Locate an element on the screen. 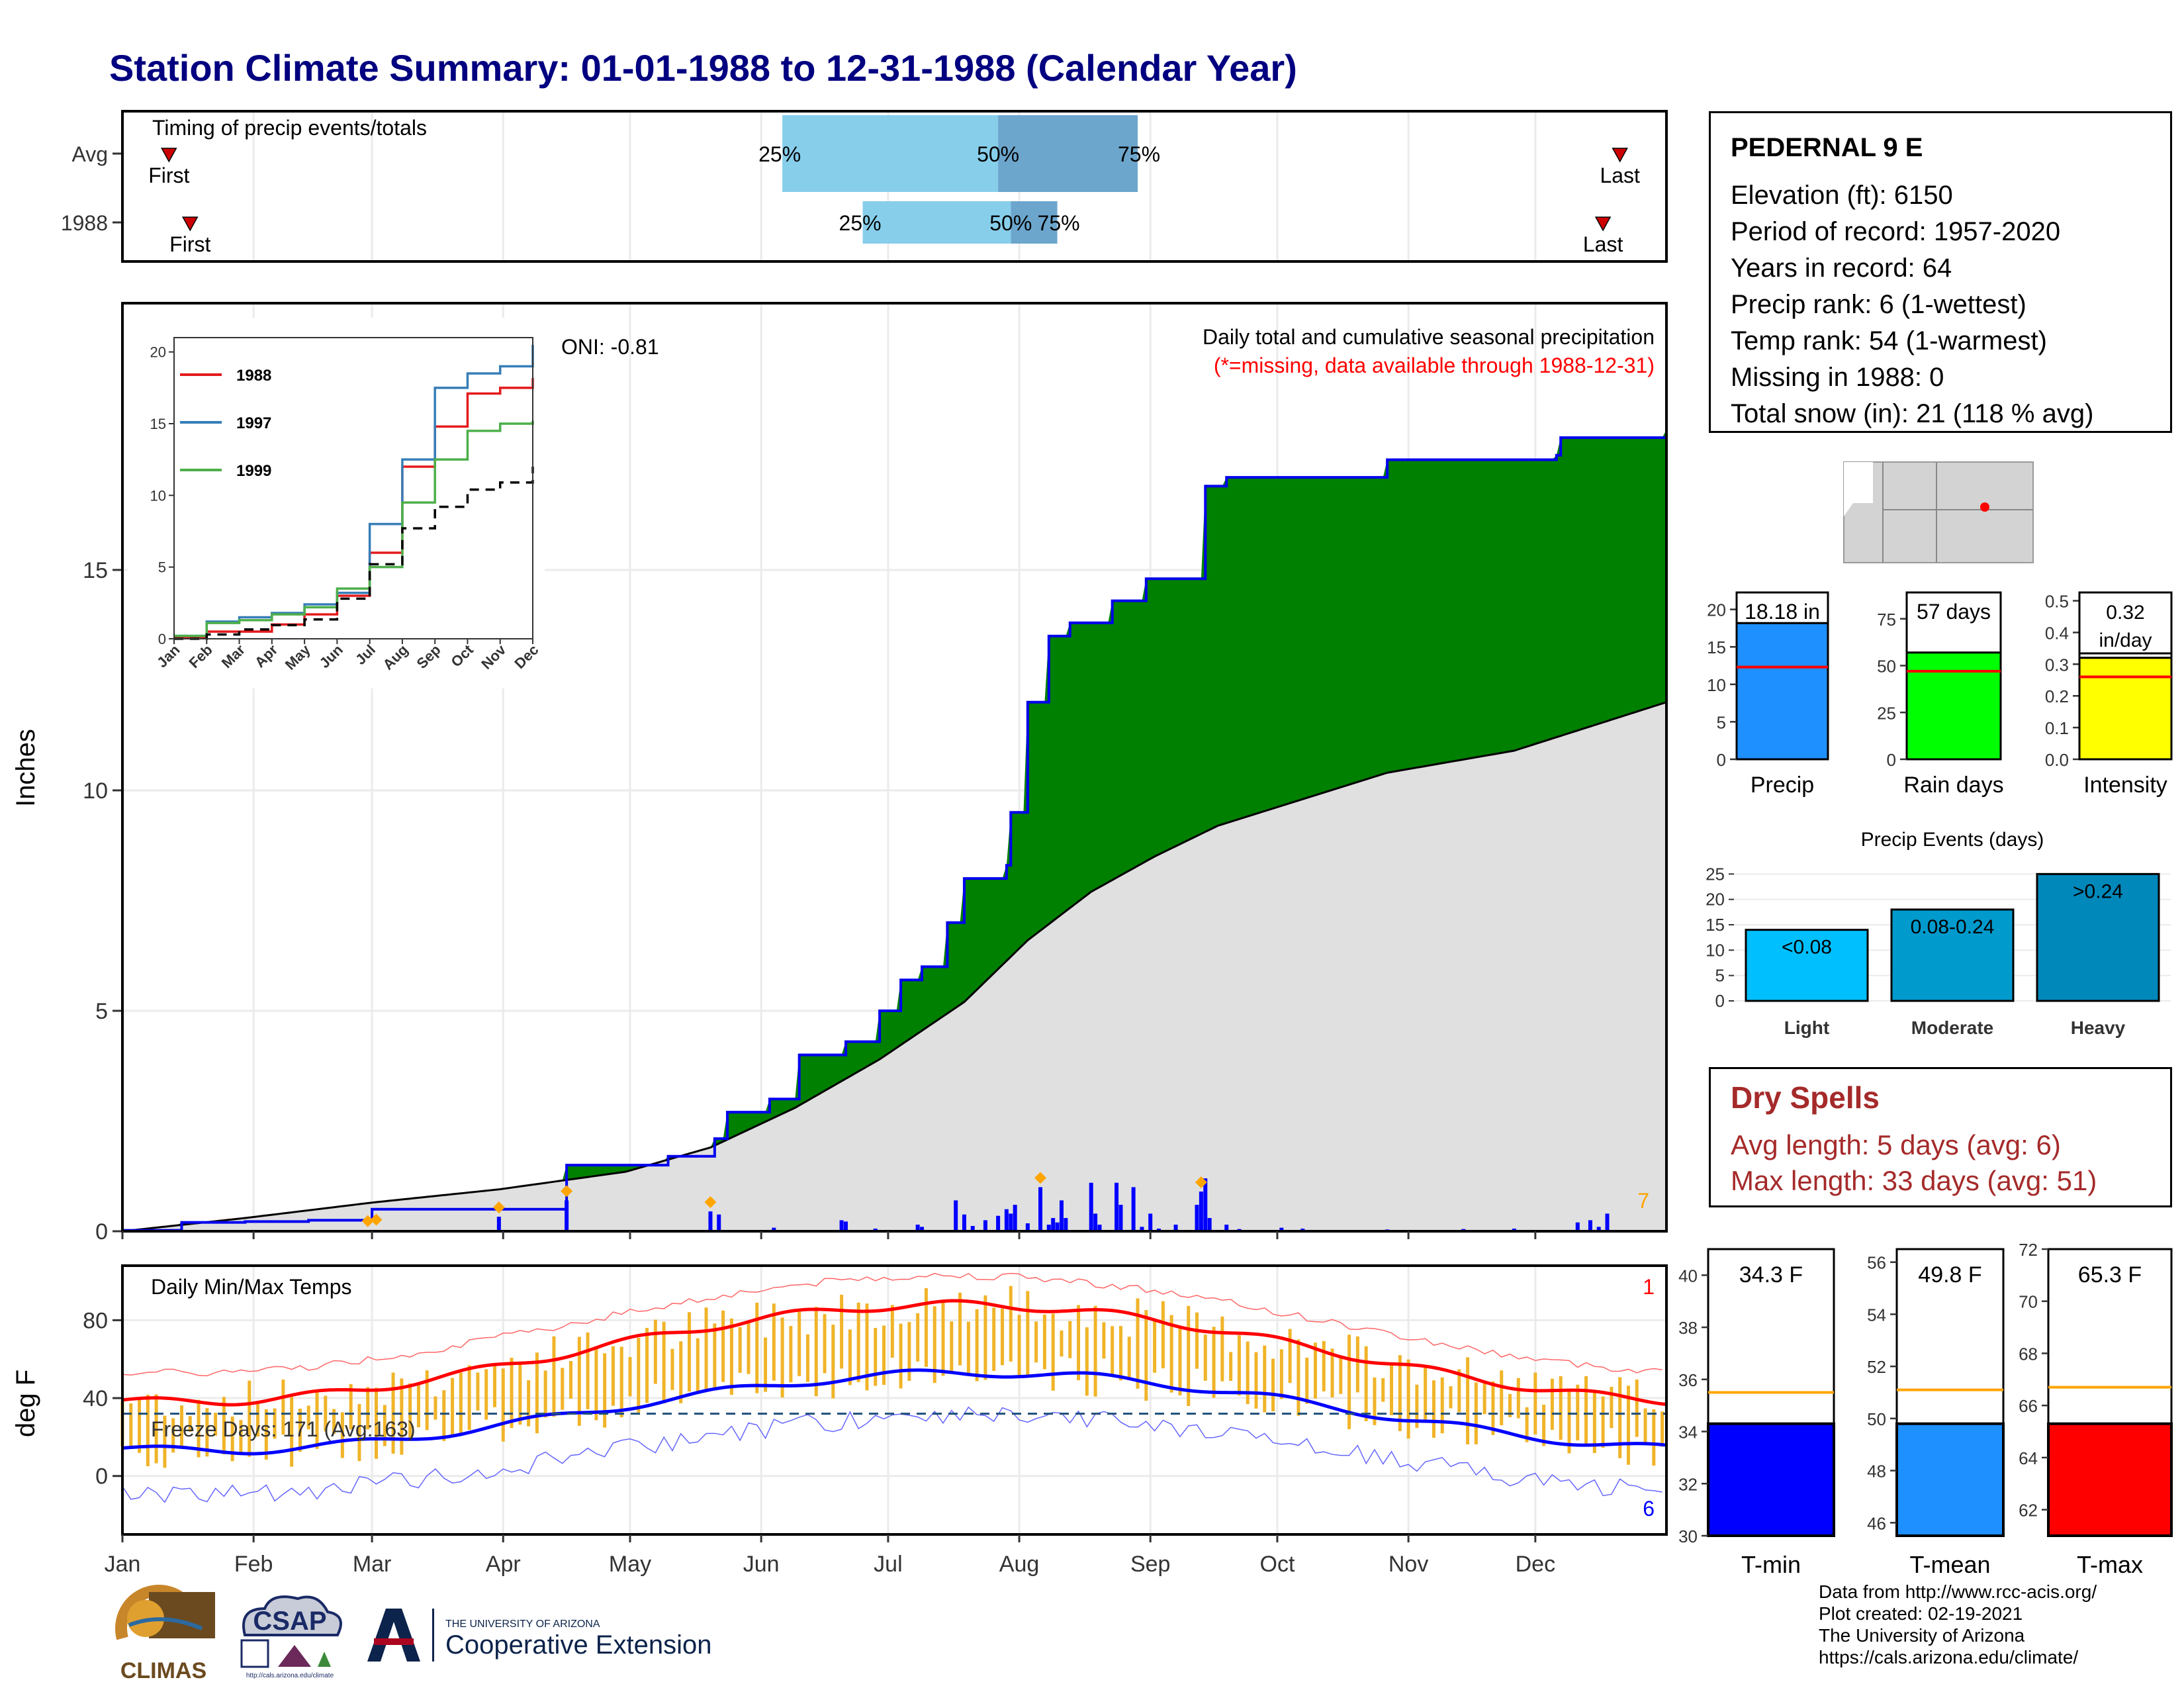 This screenshot has height=1688, width=2184. summary-2-y-tick-label: 0.3 is located at coordinates (2057, 665).